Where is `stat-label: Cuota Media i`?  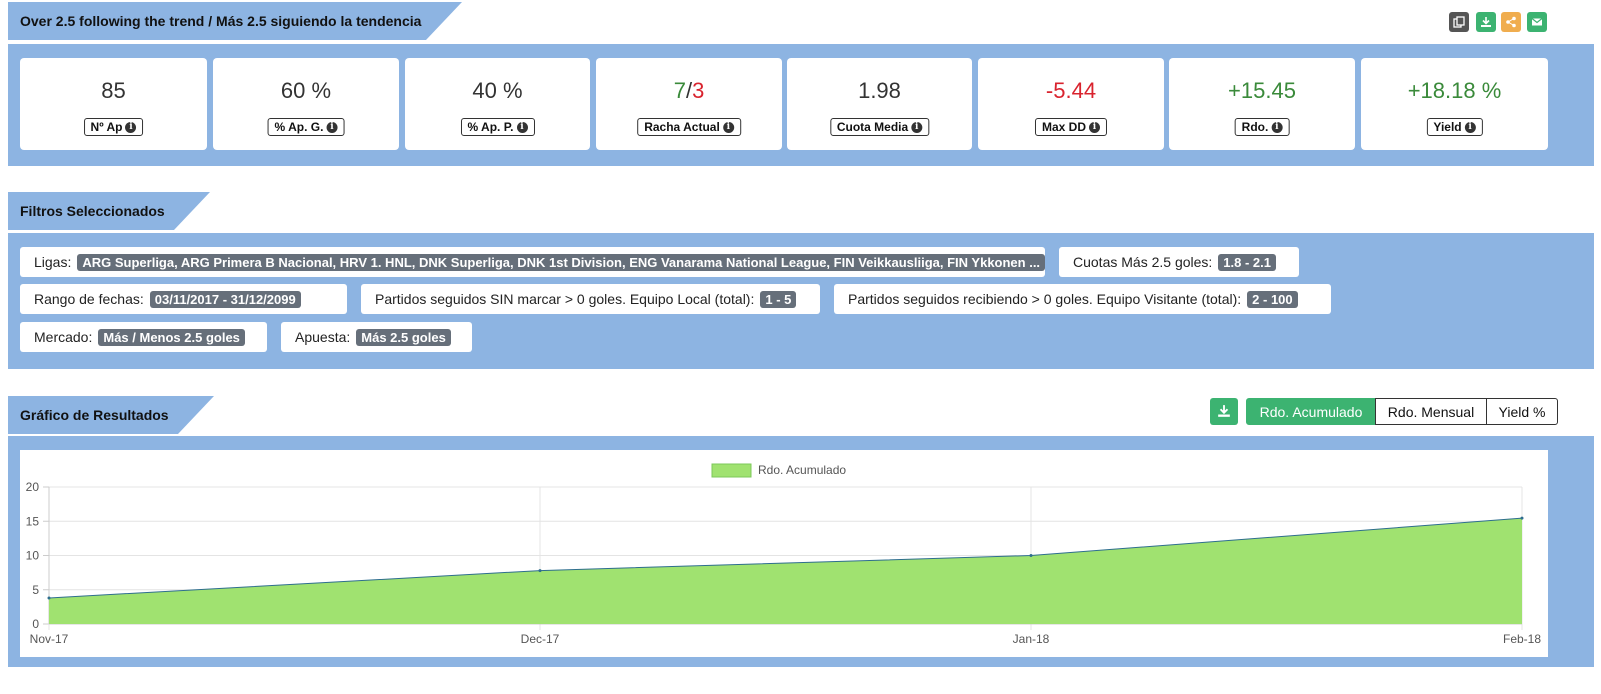 stat-label: Cuota Media i is located at coordinates (879, 127).